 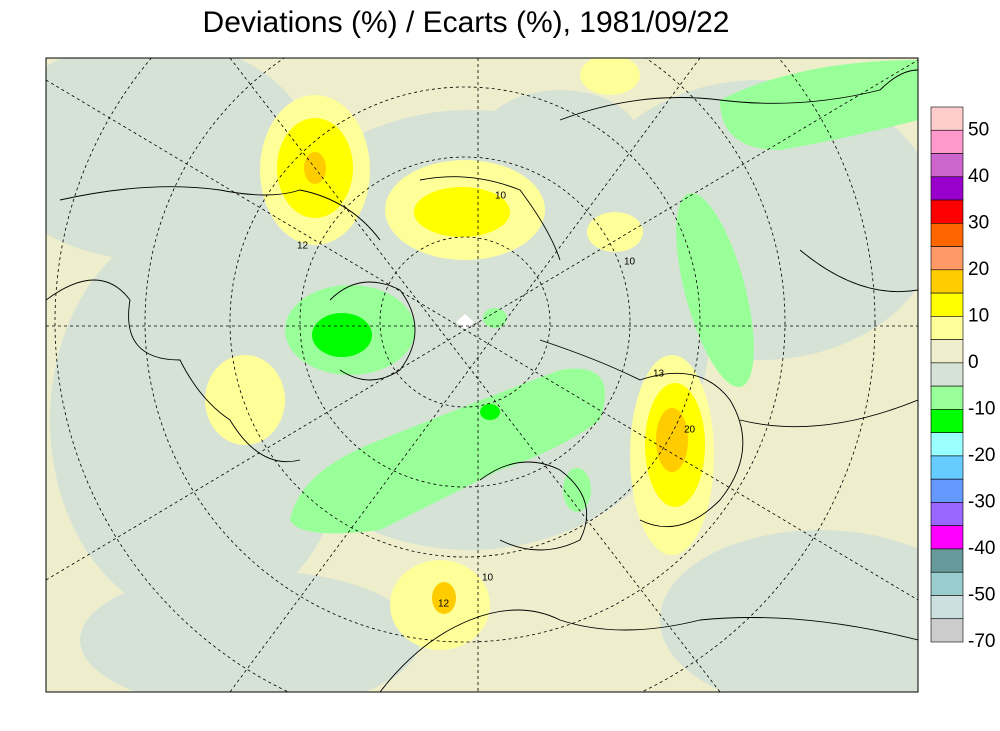 I want to click on colorbar-label: -70, so click(x=981, y=641).